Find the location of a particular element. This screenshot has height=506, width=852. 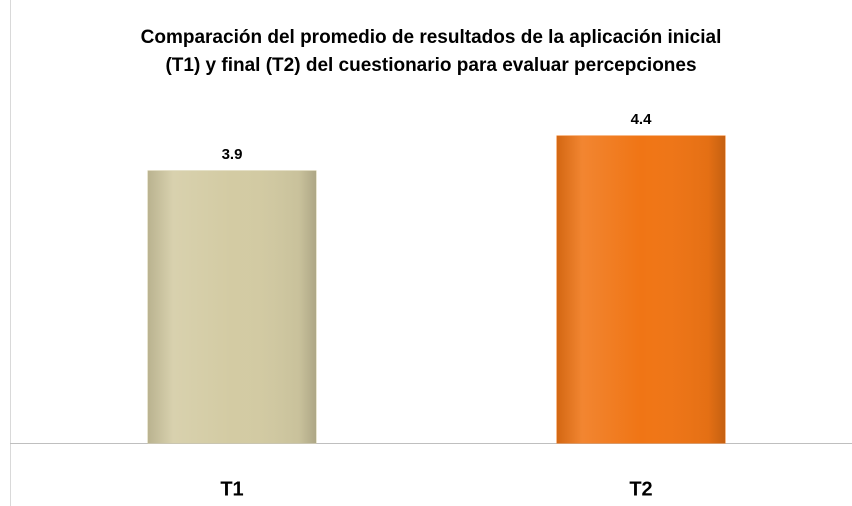

value-label: 3.9 is located at coordinates (232, 154).